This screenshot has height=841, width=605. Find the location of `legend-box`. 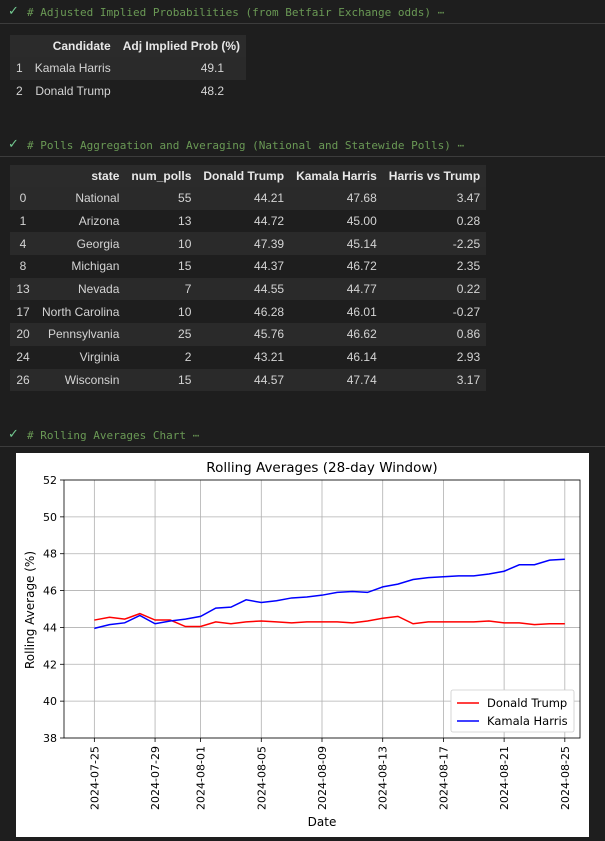

legend-box is located at coordinates (512, 711).